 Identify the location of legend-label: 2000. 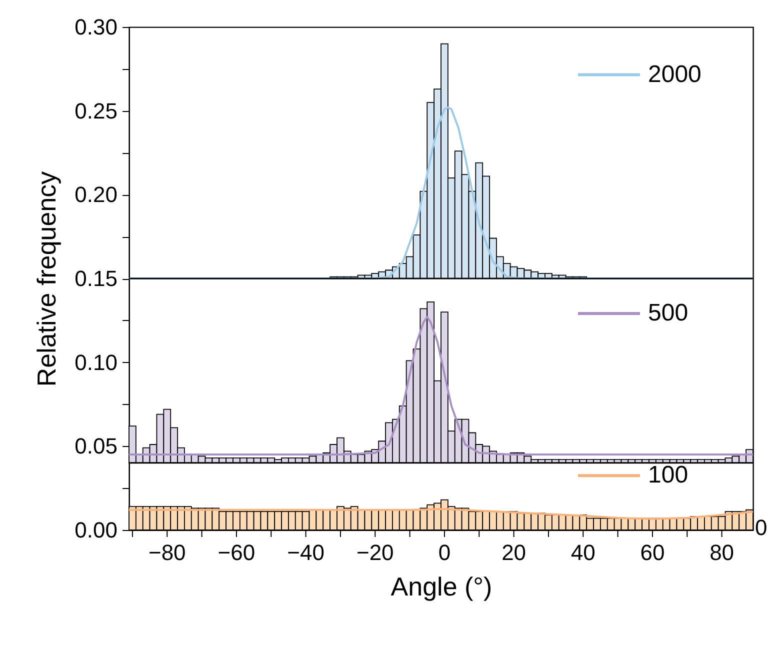
(675, 74).